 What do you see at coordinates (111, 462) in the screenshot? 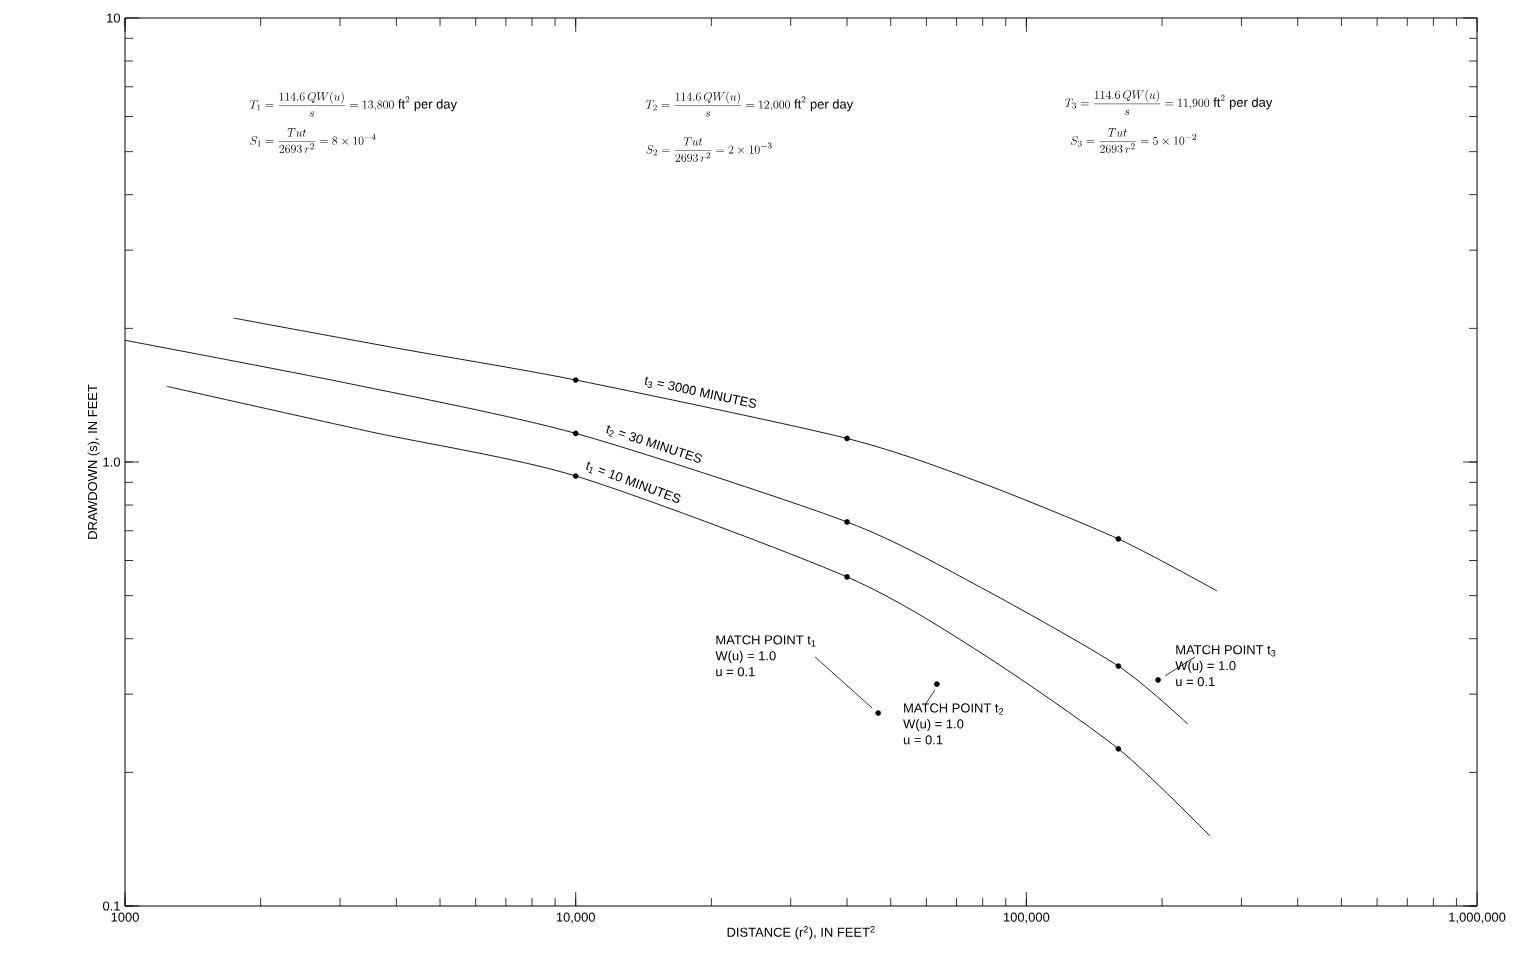
I see `y-tick-label: 1.0` at bounding box center [111, 462].